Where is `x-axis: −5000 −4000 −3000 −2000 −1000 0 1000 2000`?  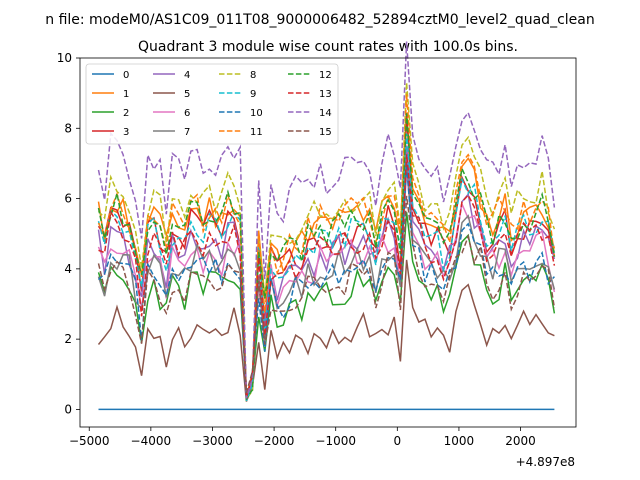
x-axis: −5000 −4000 −3000 −2000 −1000 0 1000 2000 is located at coordinates (302, 437).